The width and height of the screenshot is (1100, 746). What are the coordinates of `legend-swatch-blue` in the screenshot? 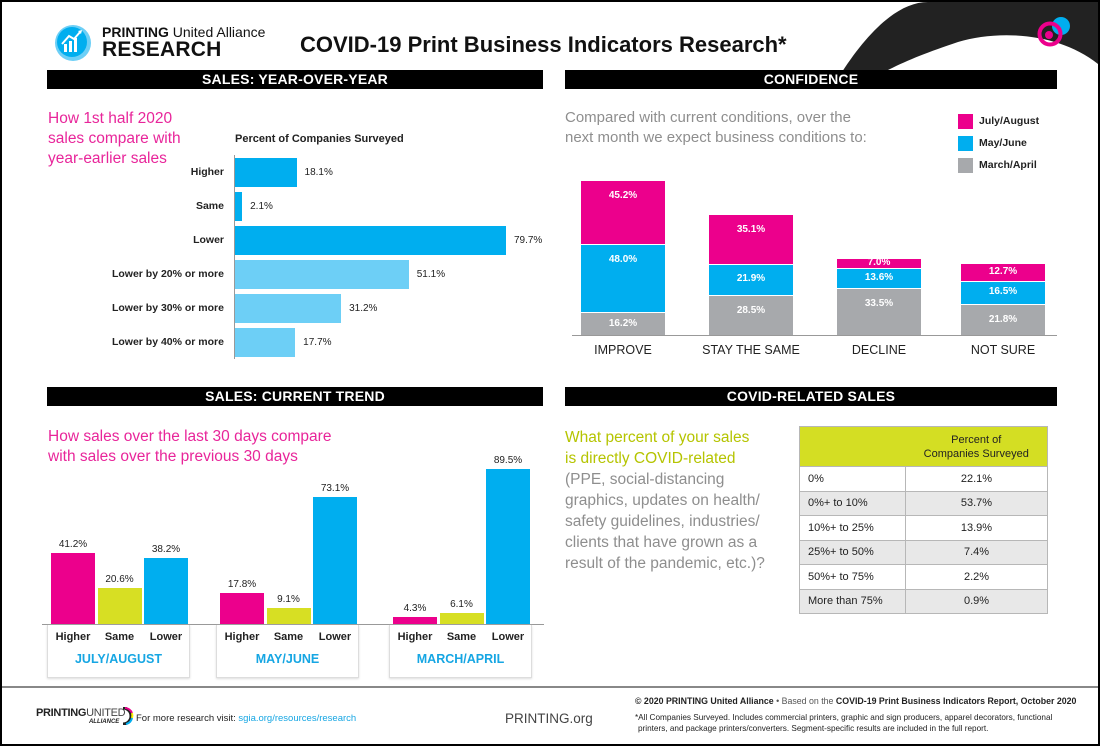 It's located at (965, 143).